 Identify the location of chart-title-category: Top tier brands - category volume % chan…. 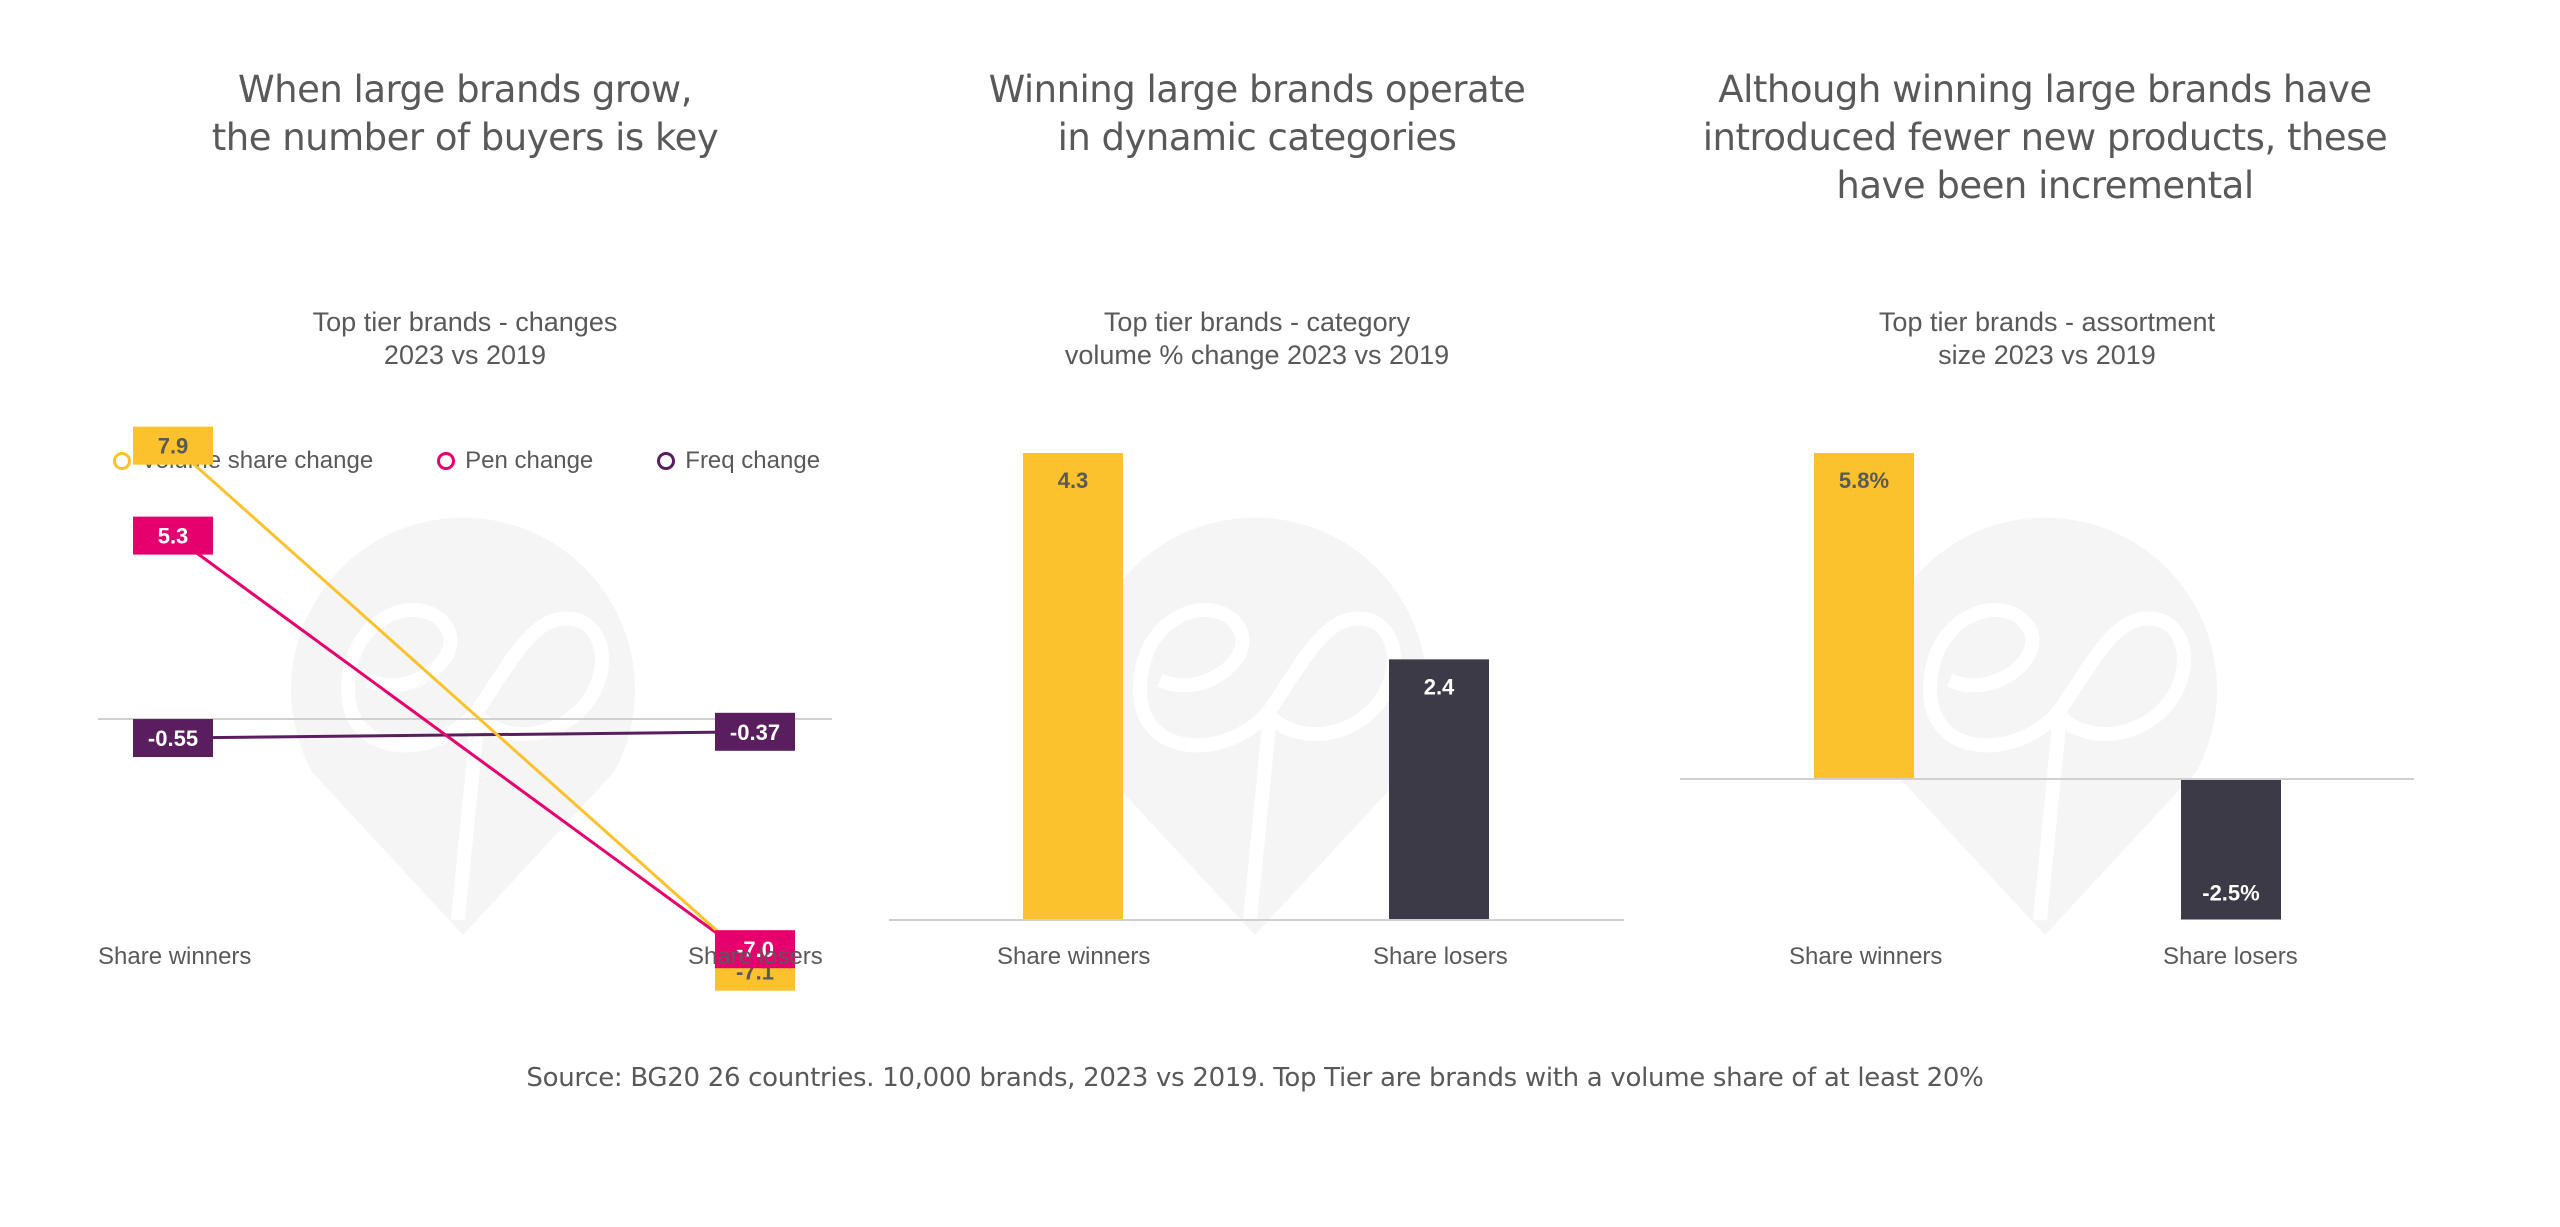
(1257, 338).